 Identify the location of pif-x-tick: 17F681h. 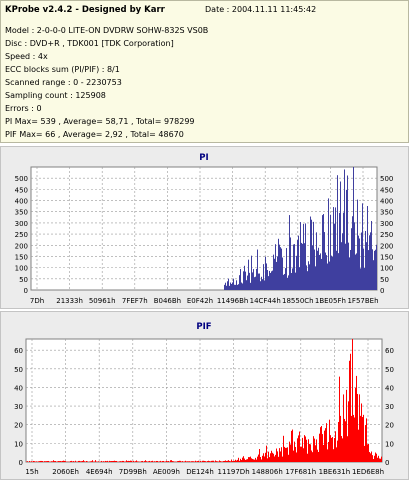
(300, 472).